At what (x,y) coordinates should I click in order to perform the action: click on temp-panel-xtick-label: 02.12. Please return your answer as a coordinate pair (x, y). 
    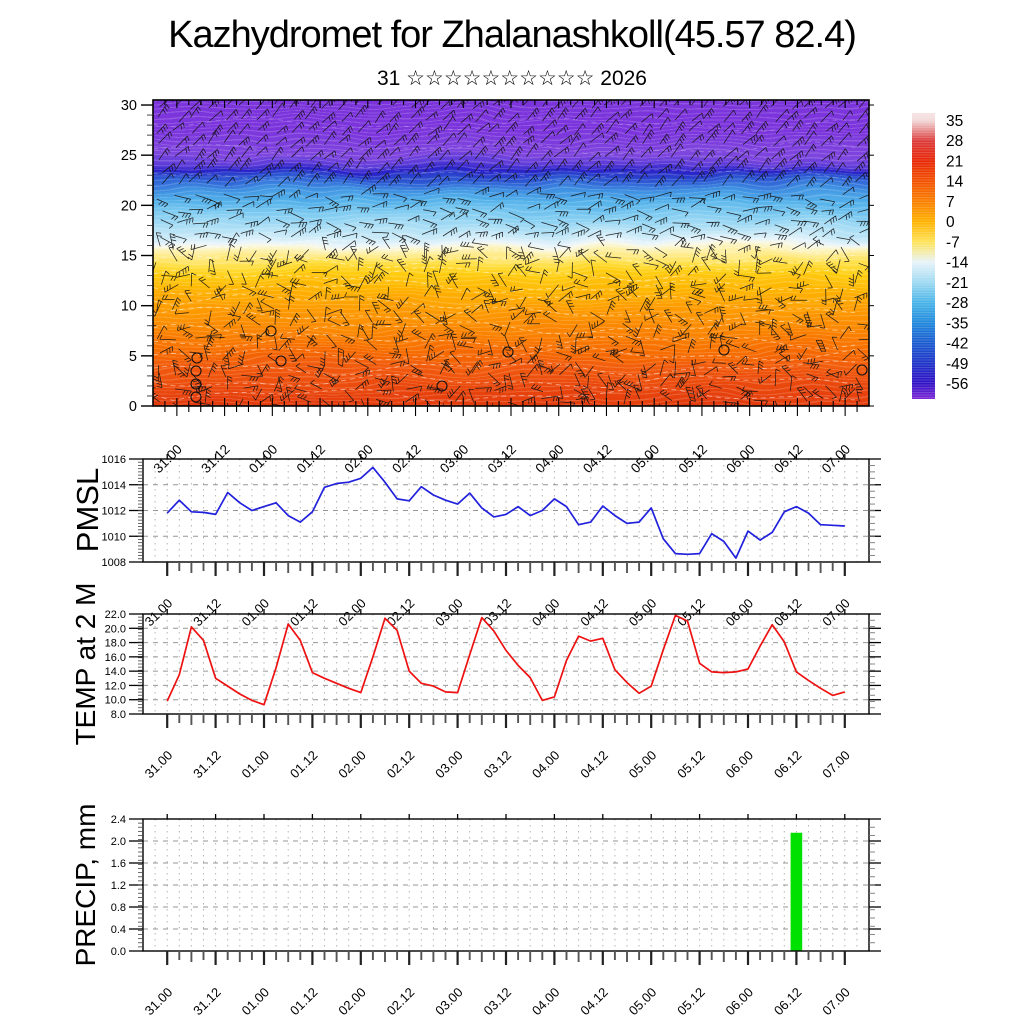
    Looking at the image, I should click on (401, 765).